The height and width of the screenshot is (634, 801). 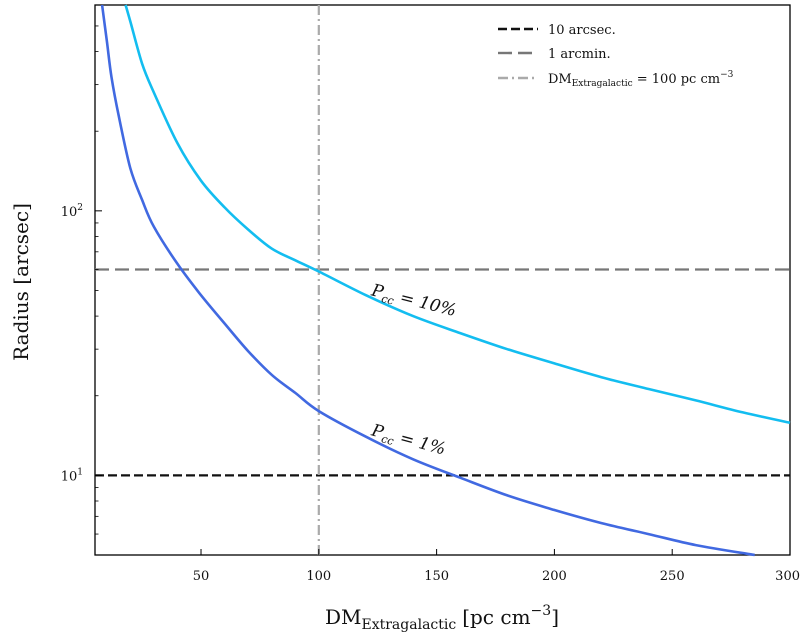 I want to click on x-tick-label-200: 200, so click(x=554, y=576).